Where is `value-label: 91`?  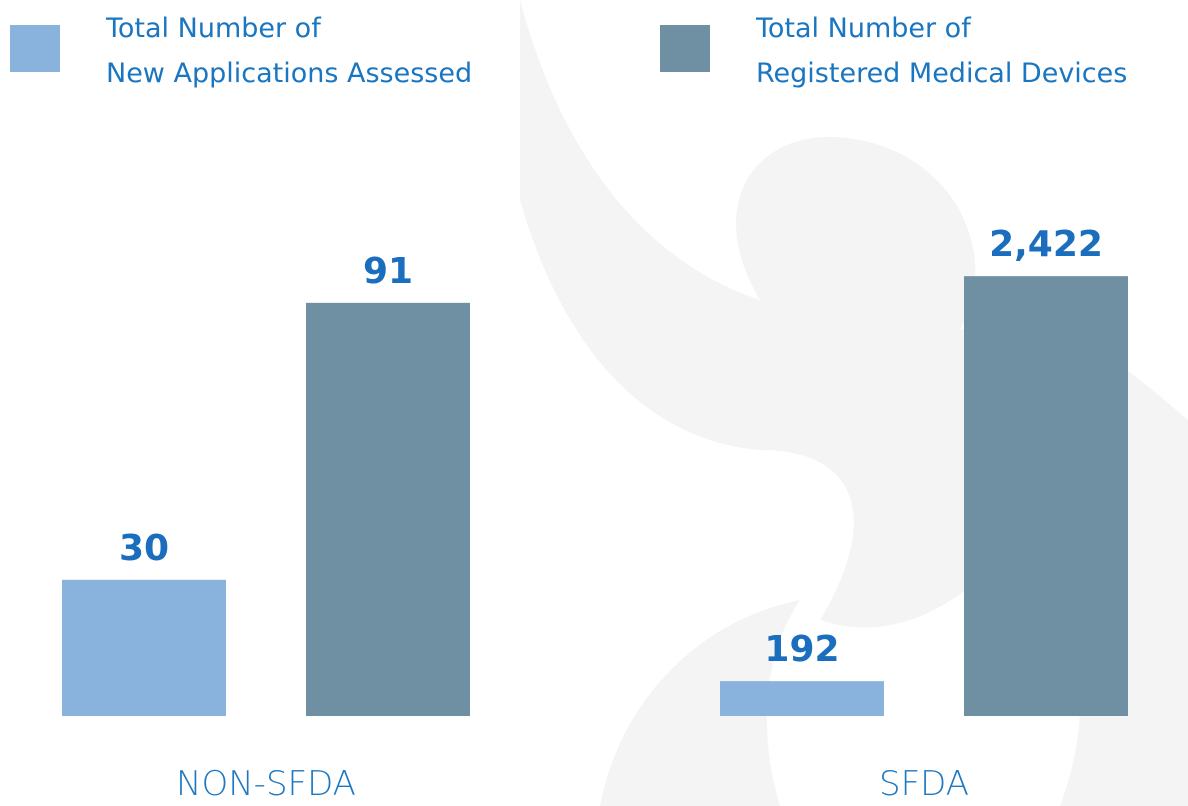
value-label: 91 is located at coordinates (388, 271).